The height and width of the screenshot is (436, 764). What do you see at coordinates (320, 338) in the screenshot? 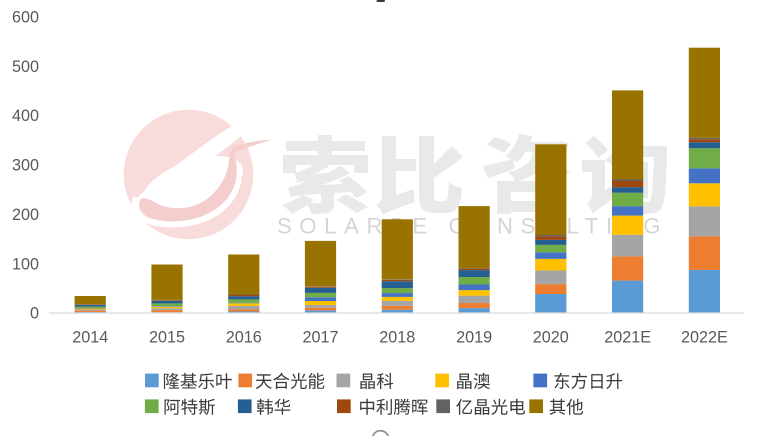
I see `svg-text: 2017` at bounding box center [320, 338].